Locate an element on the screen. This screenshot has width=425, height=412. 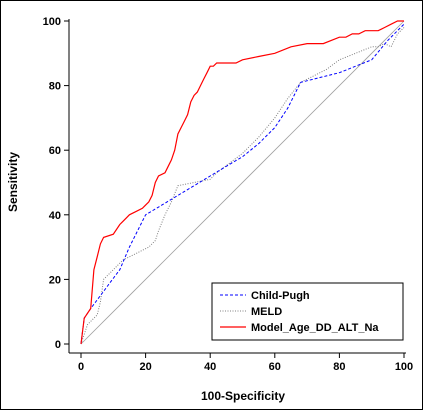
y-tick-label: 0 is located at coordinates (58, 345).